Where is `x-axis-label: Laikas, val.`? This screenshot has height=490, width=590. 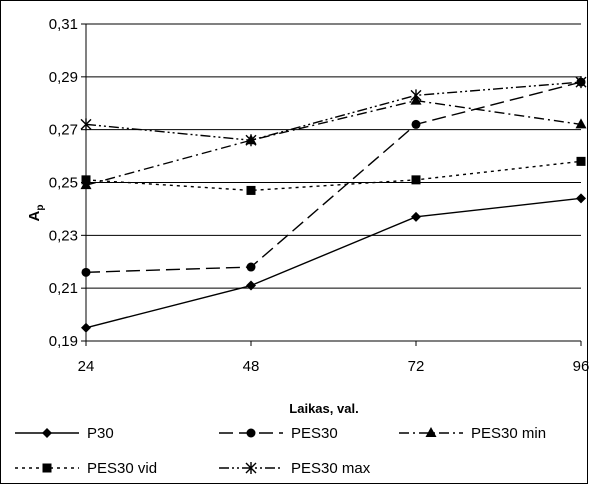
x-axis-label: Laikas, val. is located at coordinates (323, 408).